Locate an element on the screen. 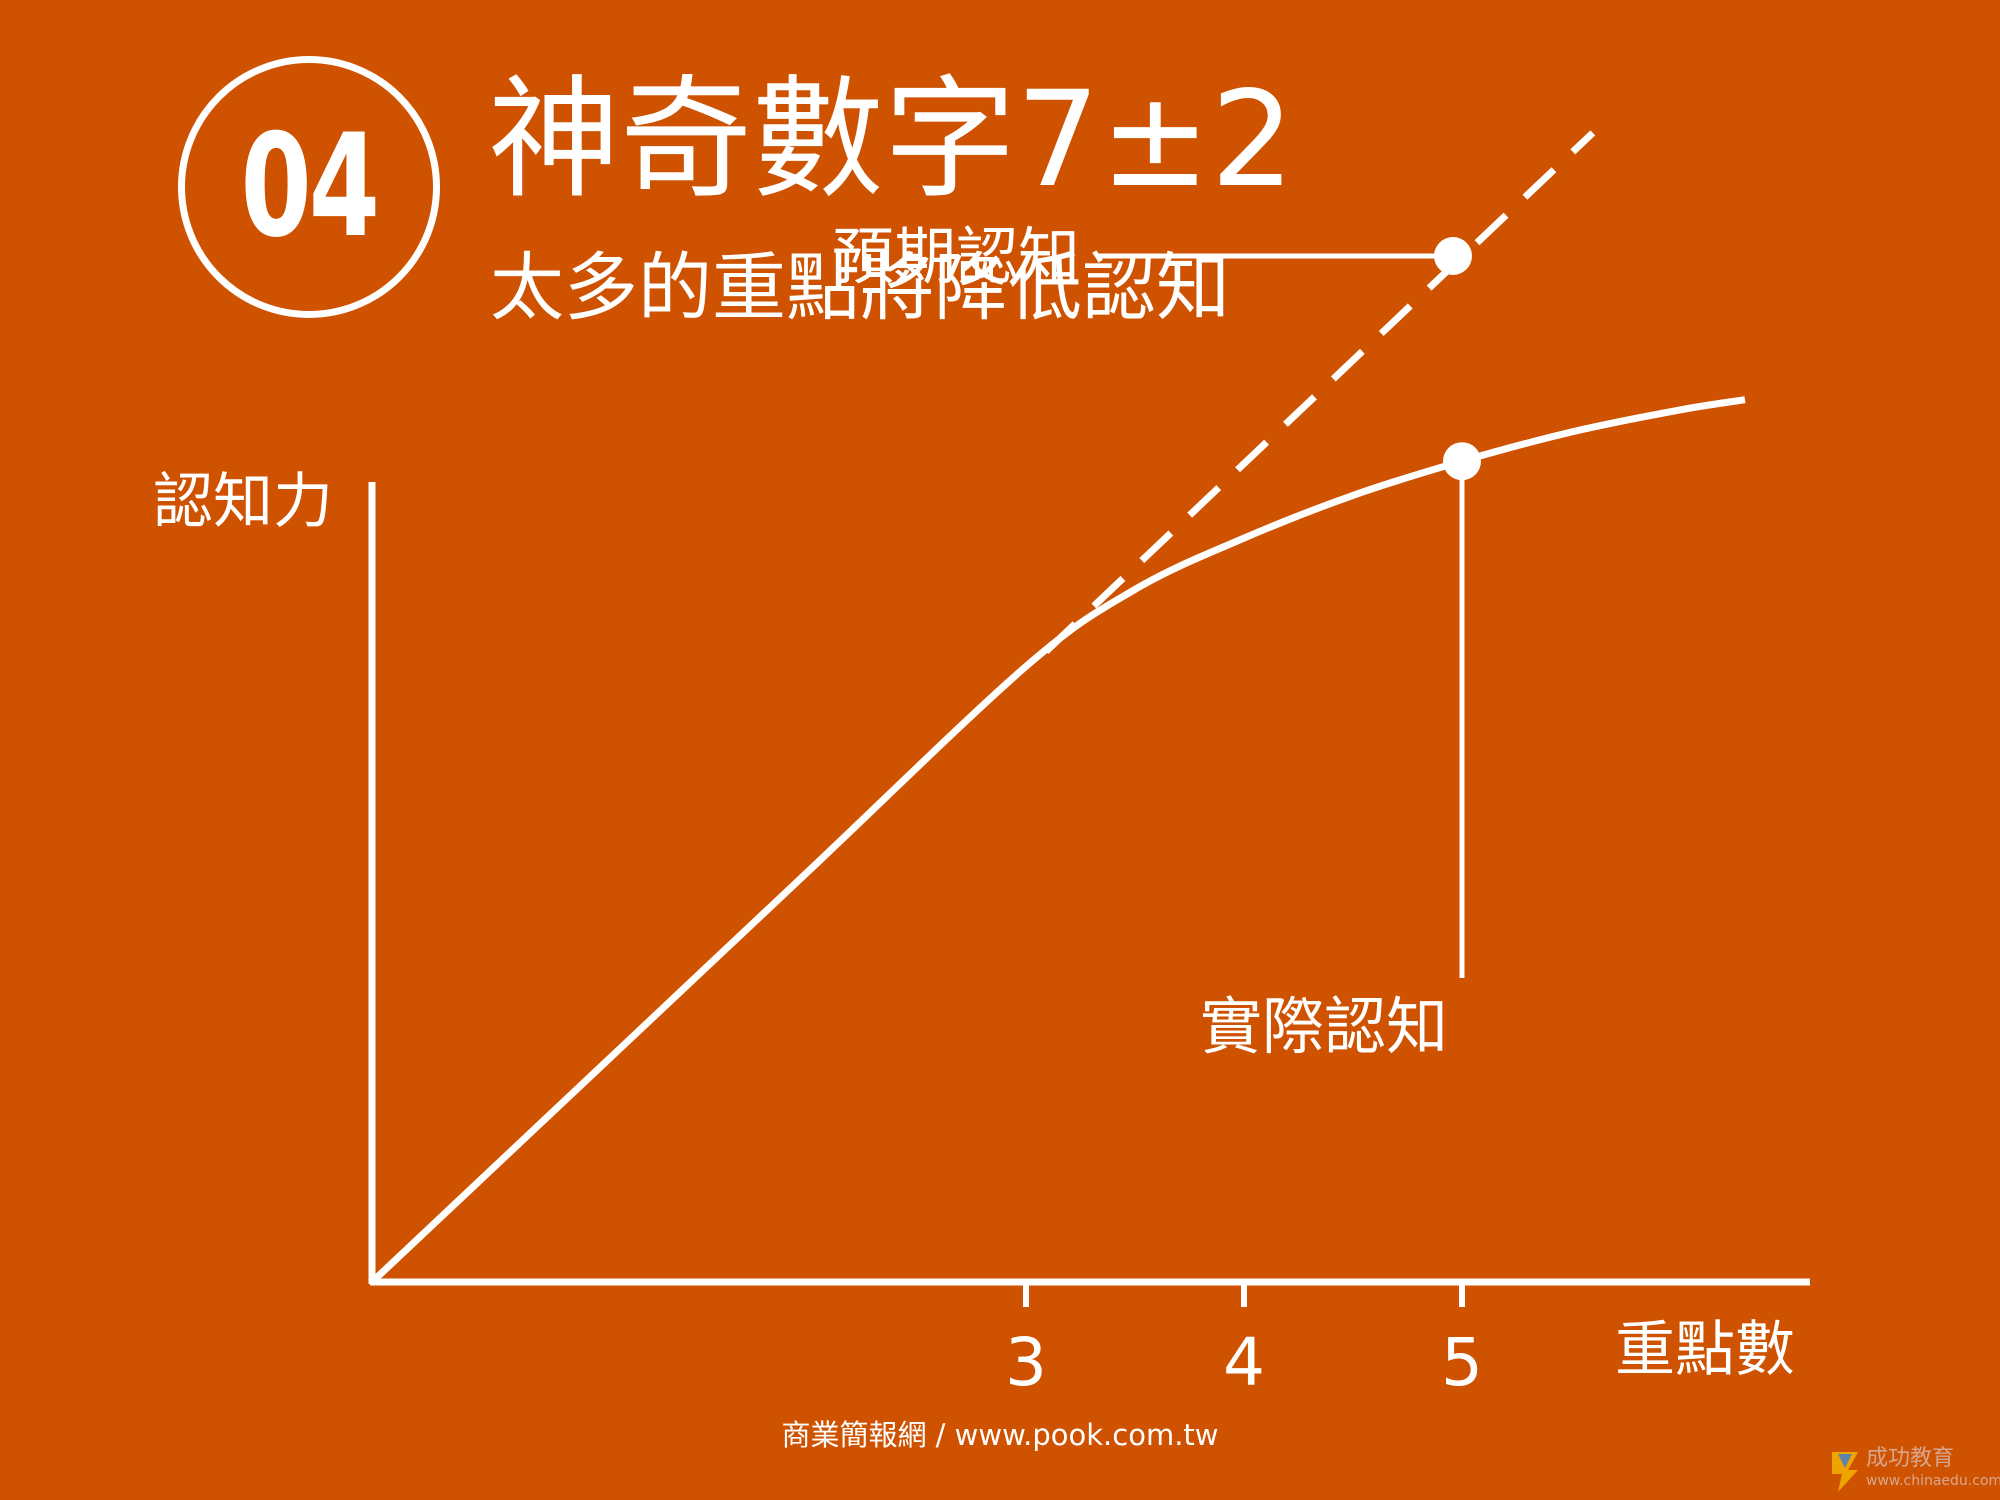 The width and height of the screenshot is (2000, 1500). x-tick-label: 4 is located at coordinates (1244, 1362).